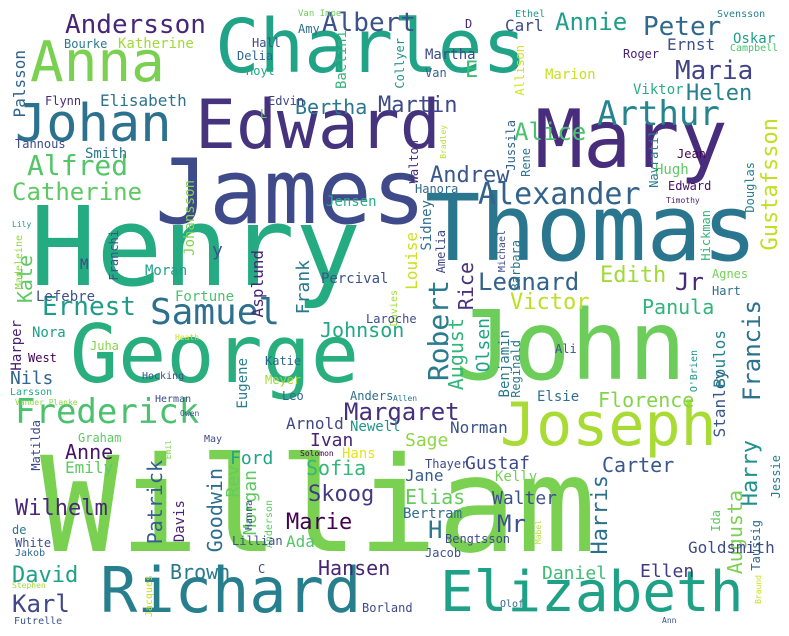 The image size is (789, 636). I want to click on word: Margaret, so click(402, 412).